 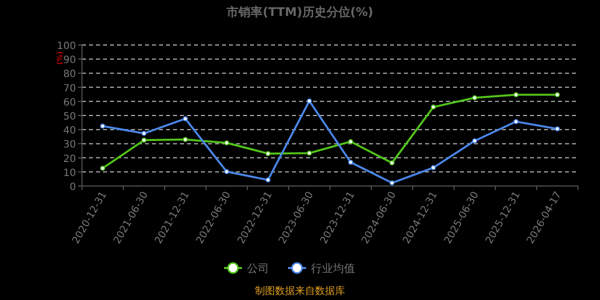 What do you see at coordinates (300, 291) in the screenshot?
I see `text: 制图数据来自数据库` at bounding box center [300, 291].